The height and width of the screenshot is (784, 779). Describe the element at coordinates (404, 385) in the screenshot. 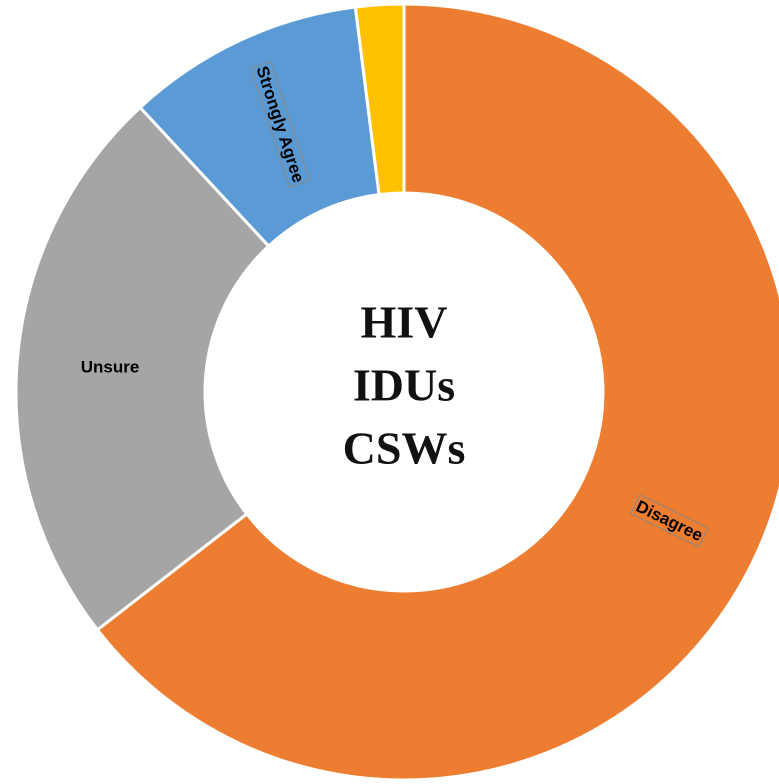

I see `center-text: IDUs` at that location.